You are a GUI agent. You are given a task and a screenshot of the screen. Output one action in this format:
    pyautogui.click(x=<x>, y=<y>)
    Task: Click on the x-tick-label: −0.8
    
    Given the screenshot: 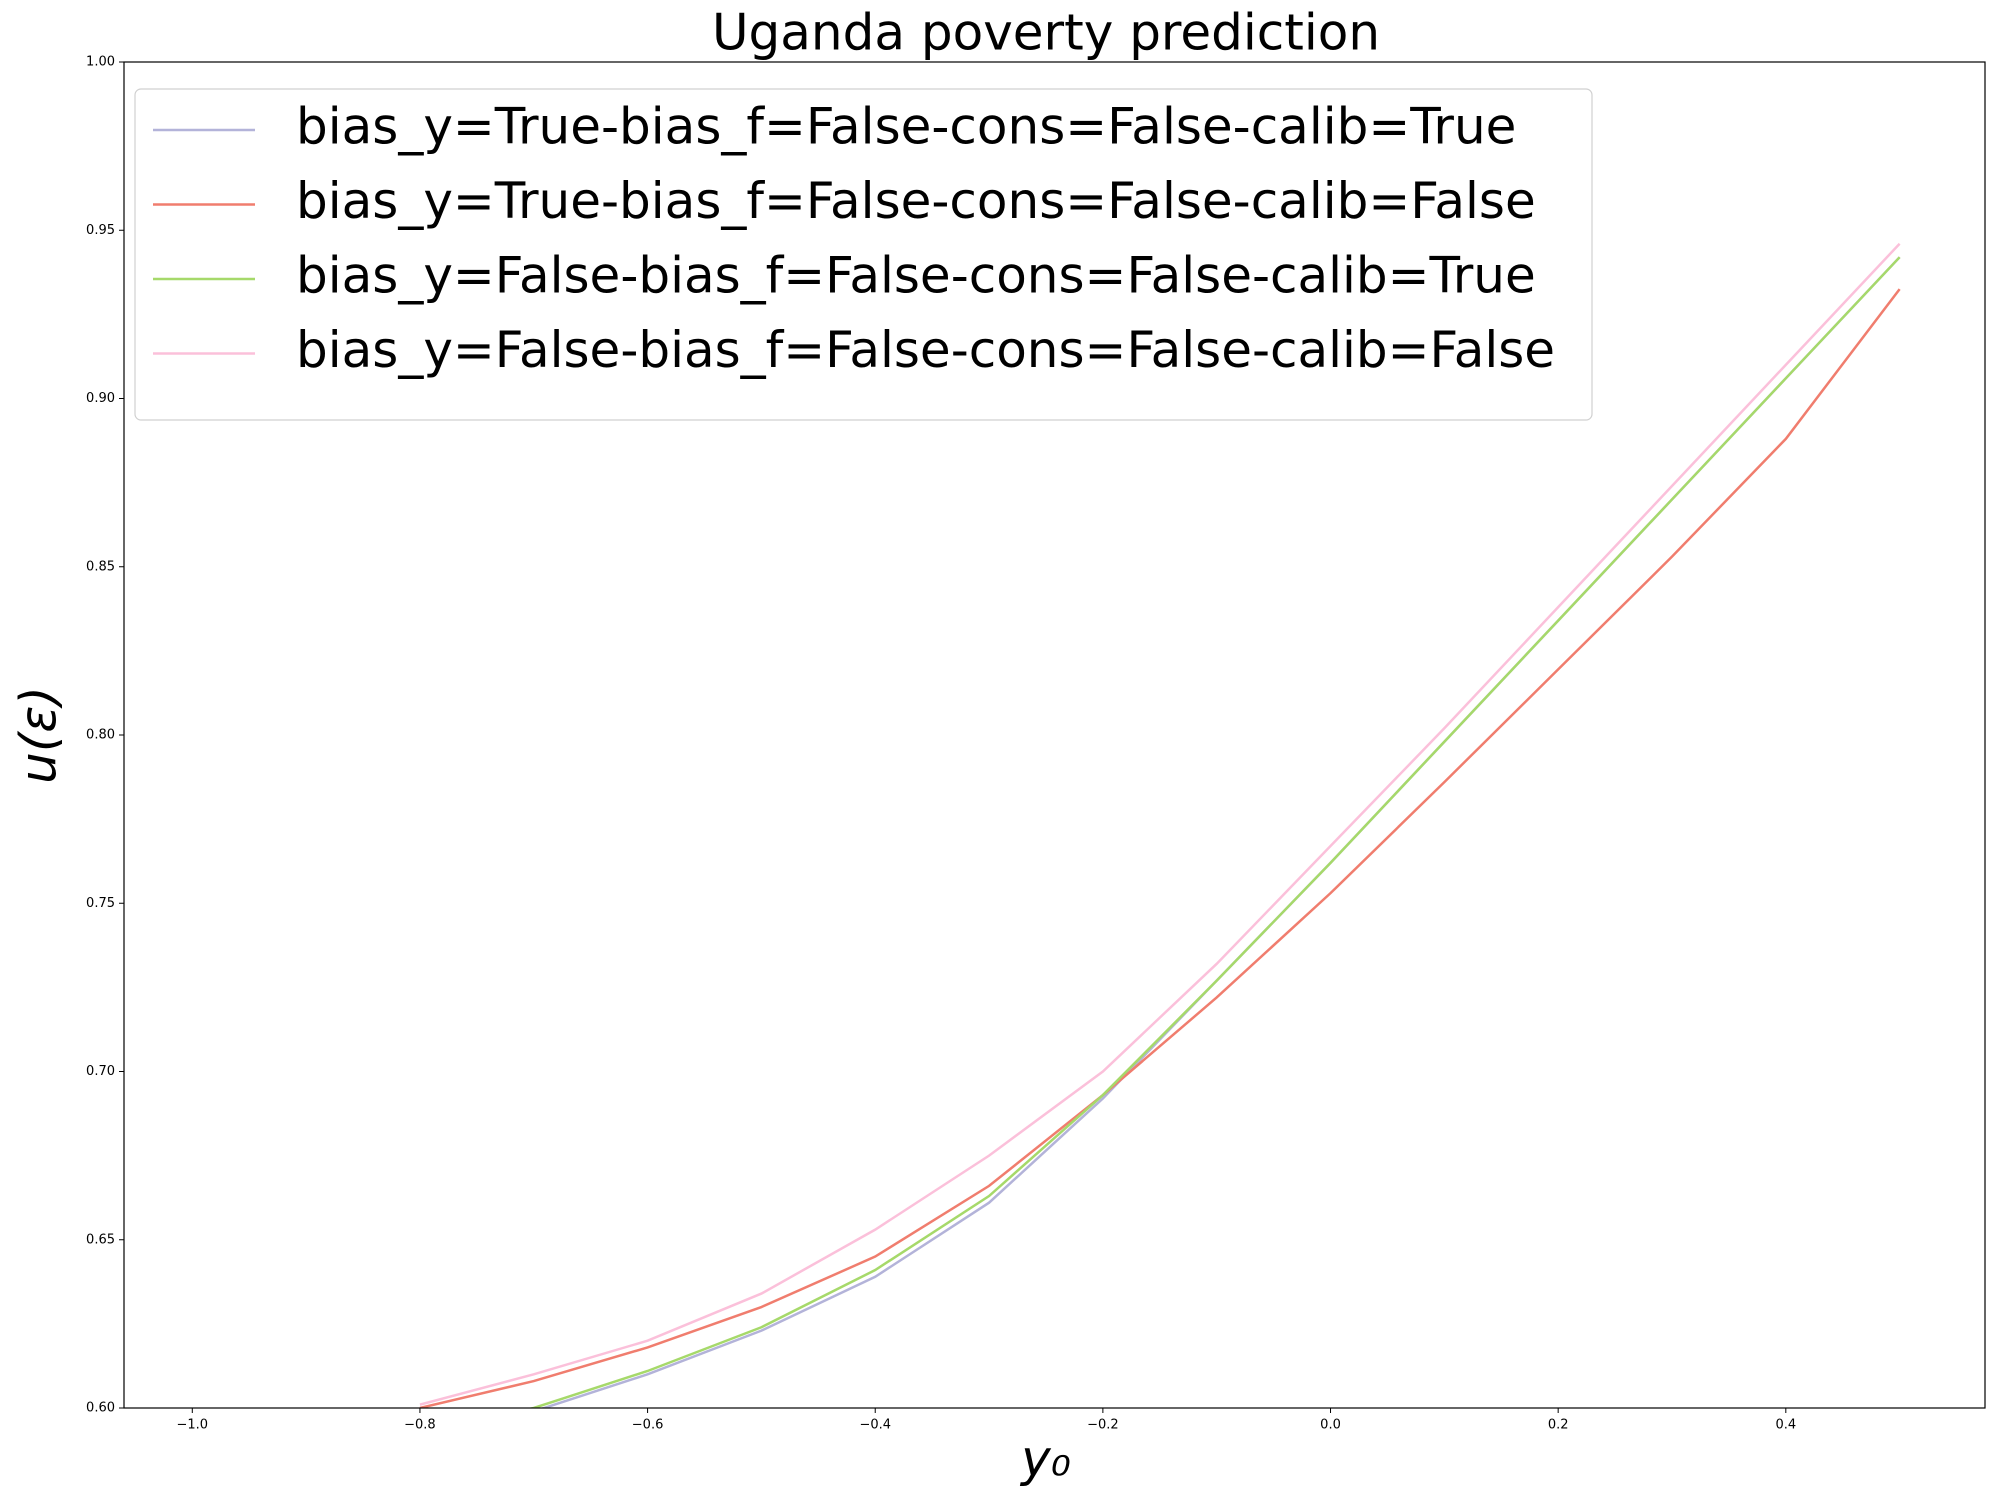 What is the action you would take?
    pyautogui.click(x=420, y=1425)
    